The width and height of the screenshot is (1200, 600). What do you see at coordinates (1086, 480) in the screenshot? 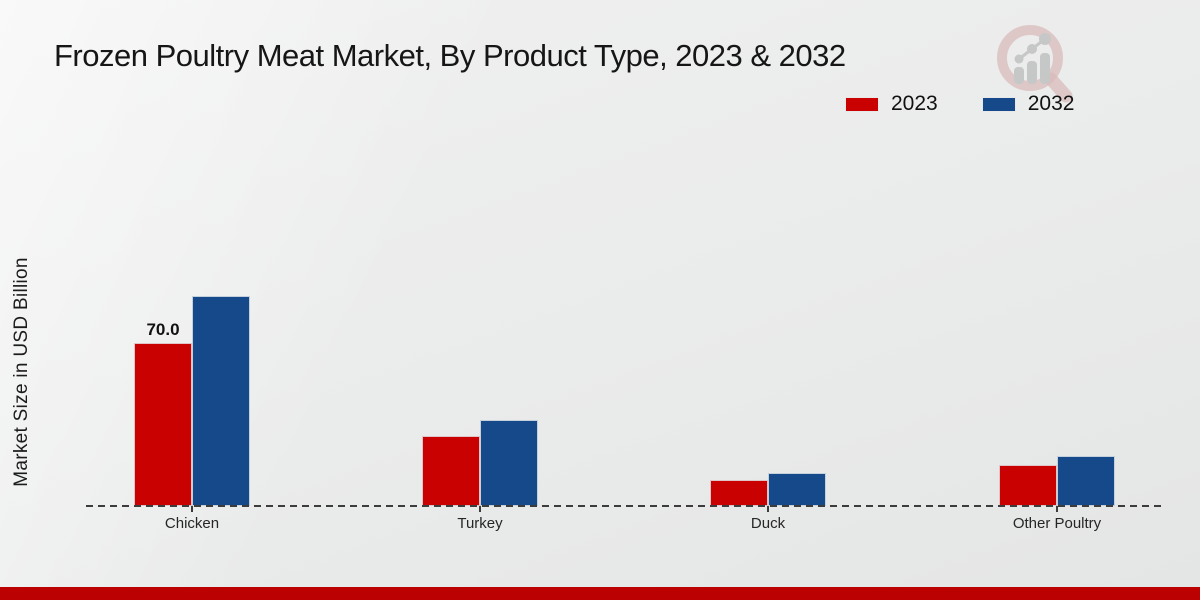
I see `bar-2032-other-poultry` at bounding box center [1086, 480].